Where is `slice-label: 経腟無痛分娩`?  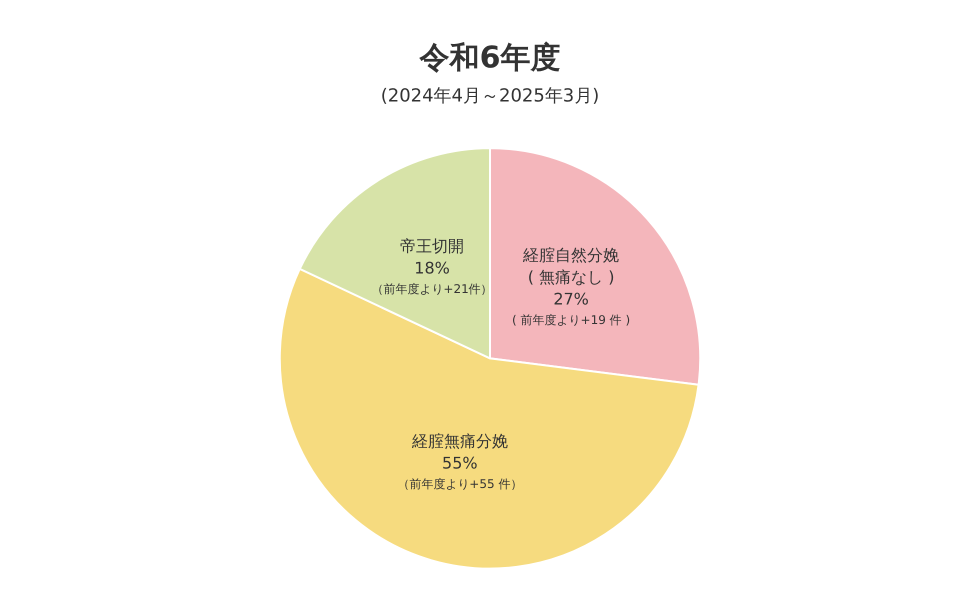 slice-label: 経腟無痛分娩 is located at coordinates (459, 441).